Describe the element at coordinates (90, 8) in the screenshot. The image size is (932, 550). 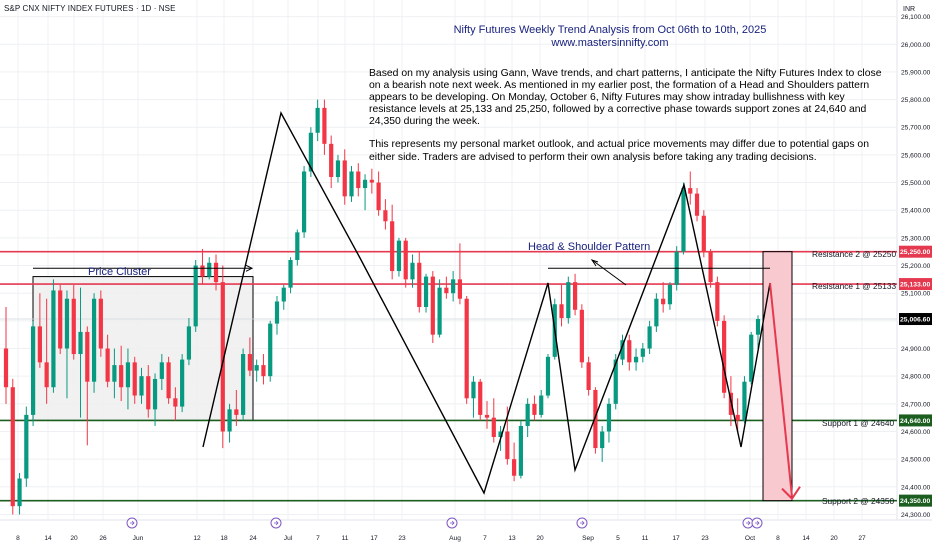
I see `symbol-title: S&P CNX NIFTY INDEX FUTURES · 1D · NSE` at that location.